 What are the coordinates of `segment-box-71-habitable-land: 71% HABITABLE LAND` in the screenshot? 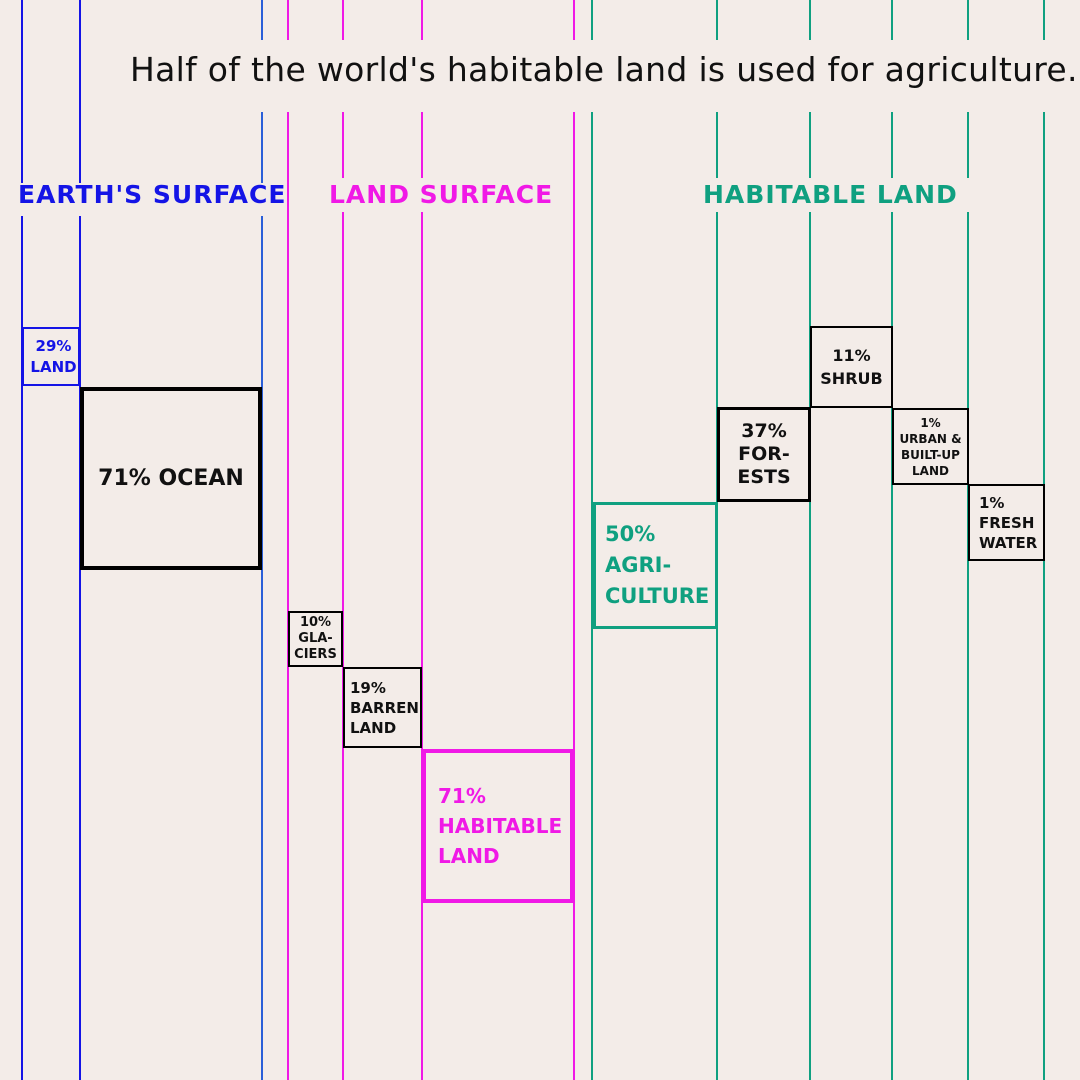 It's located at (498, 826).